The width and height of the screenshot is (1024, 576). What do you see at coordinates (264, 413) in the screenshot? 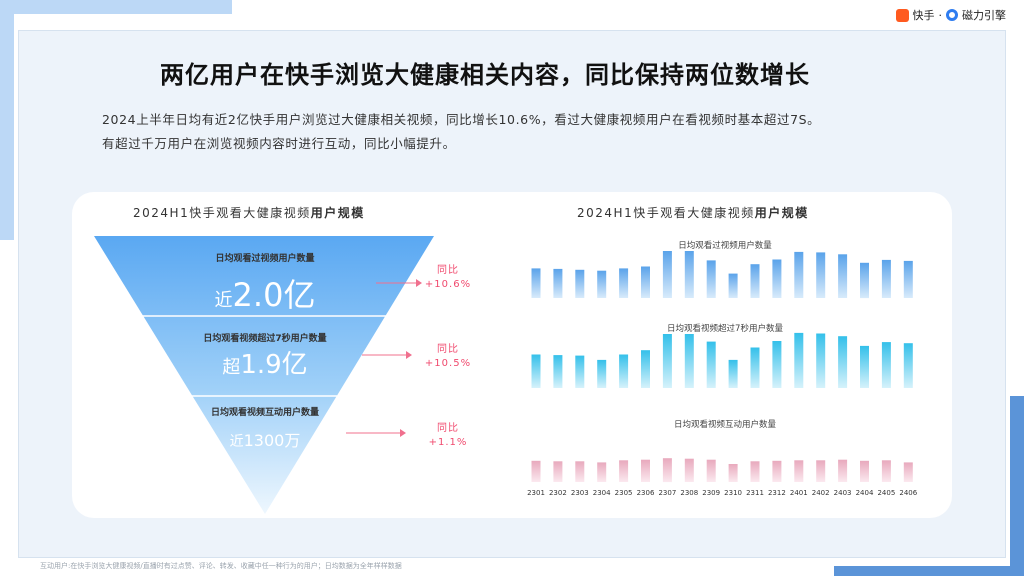
I see `tier-label: 日均观看视频互动用户数量` at bounding box center [264, 413].